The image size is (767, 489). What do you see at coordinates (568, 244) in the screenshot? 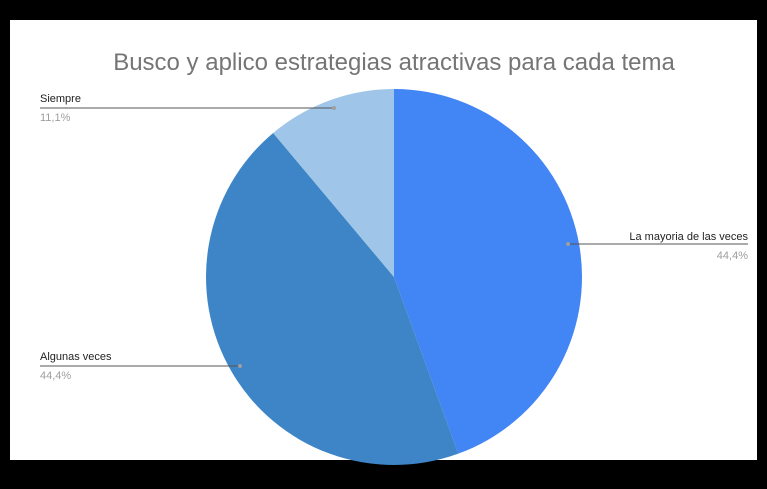
I see `callout-dot-la-mayoria-de-las-veces` at bounding box center [568, 244].